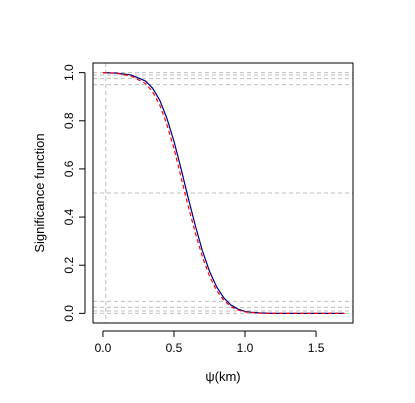 This screenshot has width=415, height=403. I want to click on y-tick-label: 0.6, so click(69, 168).